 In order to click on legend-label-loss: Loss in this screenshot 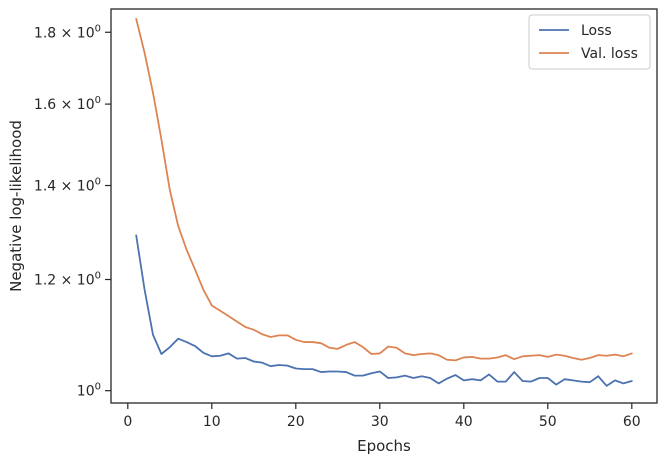, I will do `click(596, 31)`.